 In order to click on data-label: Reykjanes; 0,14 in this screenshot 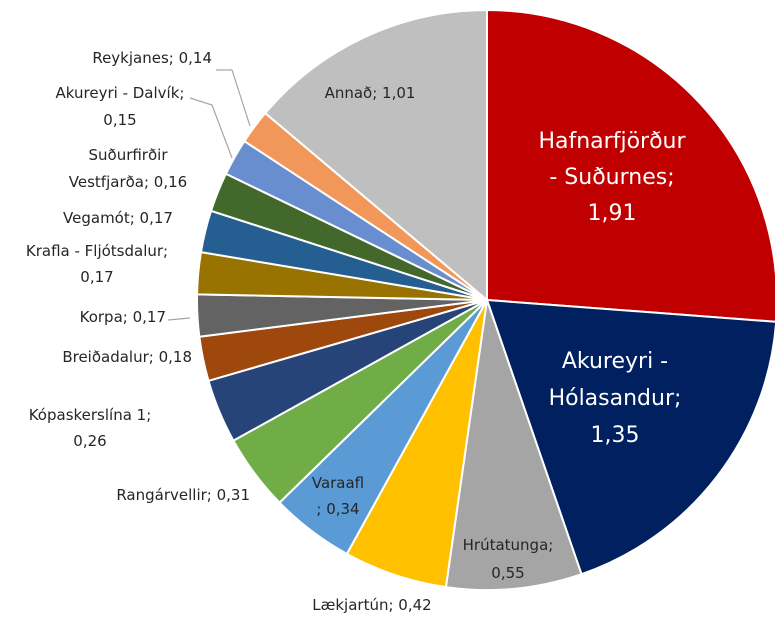, I will do `click(152, 58)`.